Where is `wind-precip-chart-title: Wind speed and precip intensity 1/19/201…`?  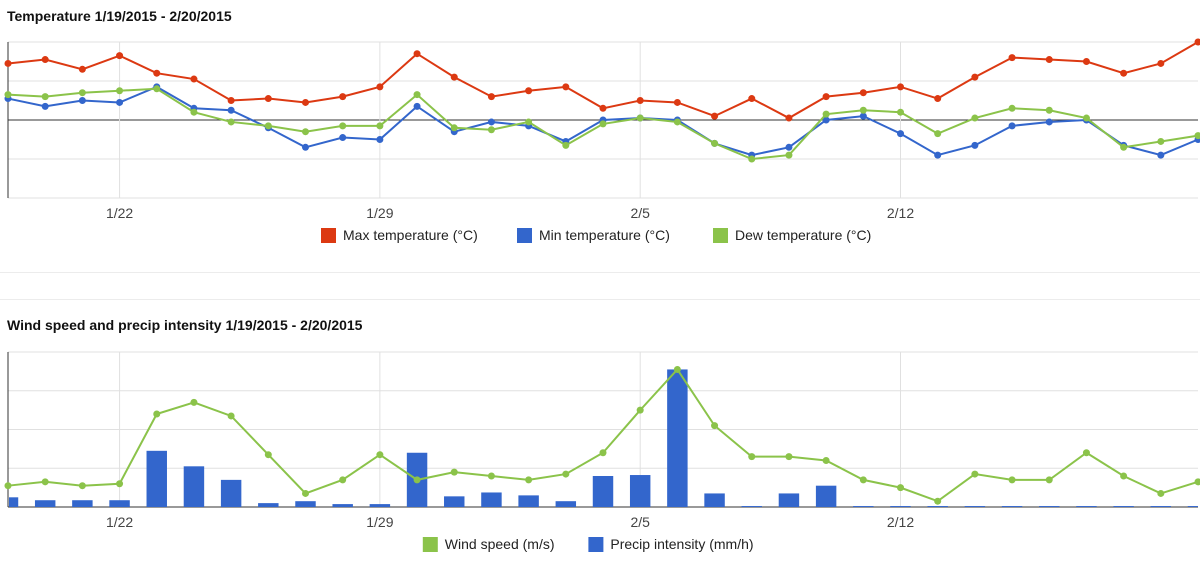 wind-precip-chart-title: Wind speed and precip intensity 1/19/201… is located at coordinates (185, 325).